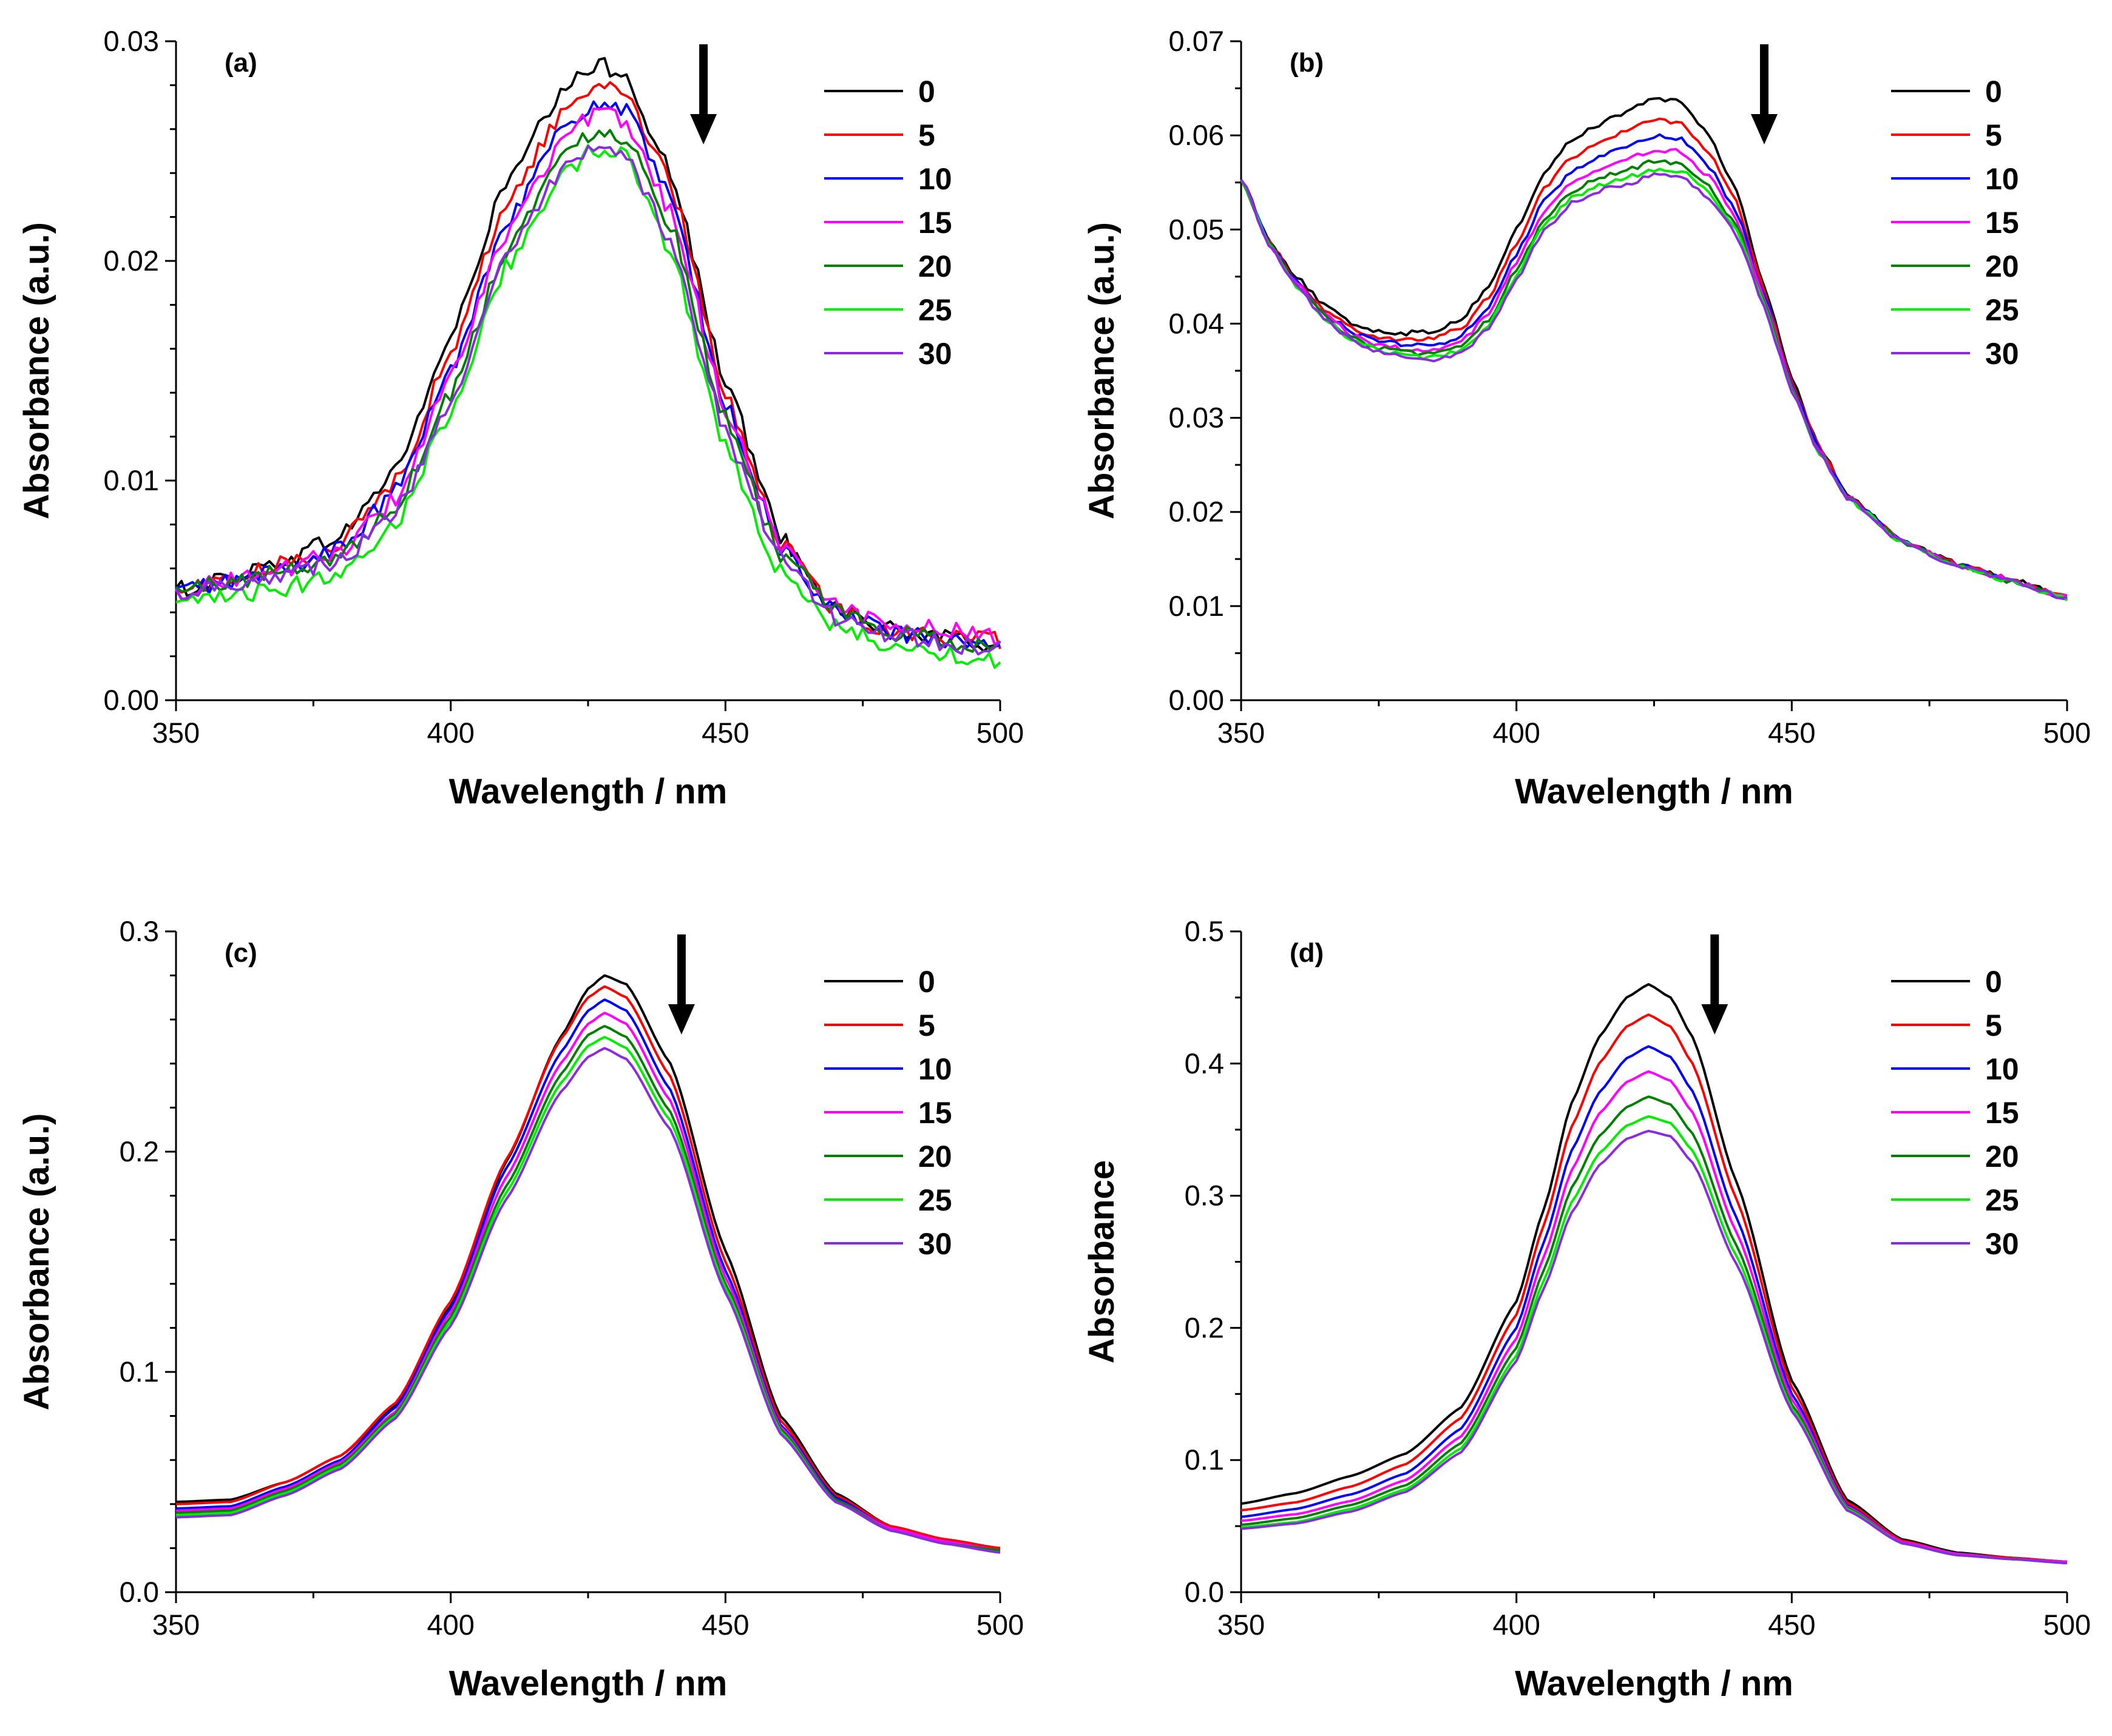 Image resolution: width=2112 pixels, height=1736 pixels. I want to click on y-tick-label: 0.4, so click(1204, 1063).